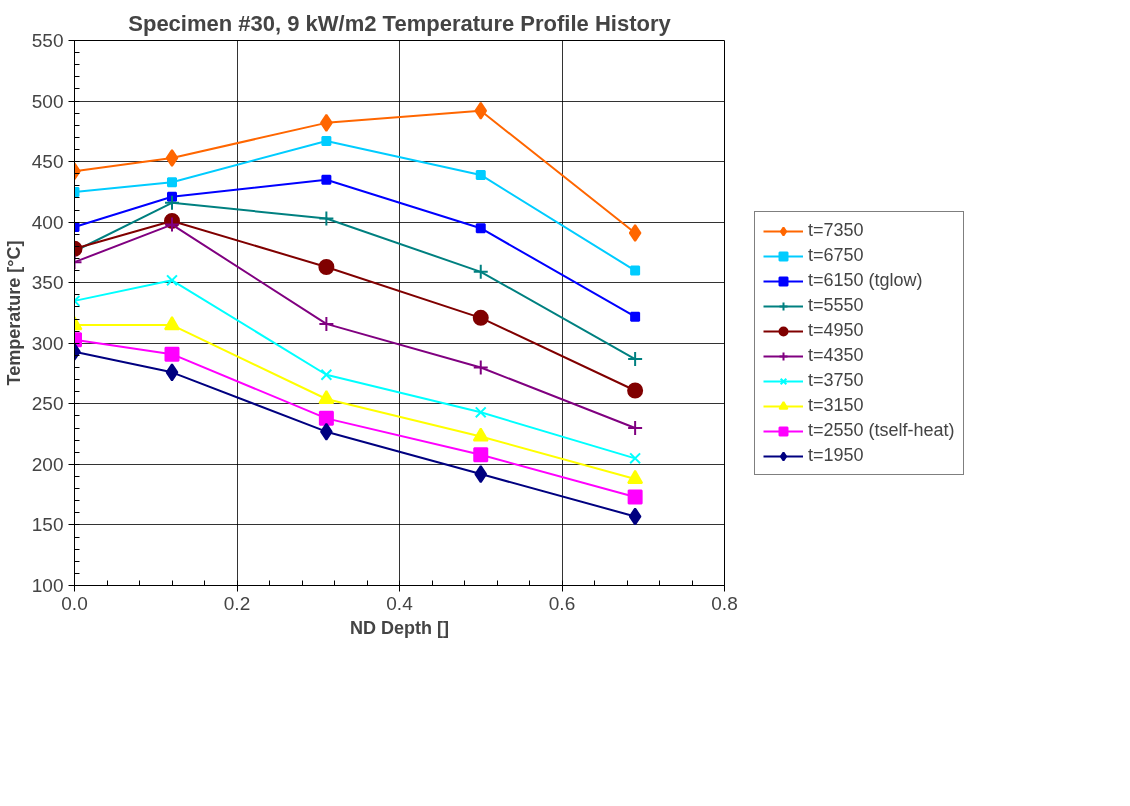  What do you see at coordinates (47, 162) in the screenshot?
I see `y-tick-label: 450` at bounding box center [47, 162].